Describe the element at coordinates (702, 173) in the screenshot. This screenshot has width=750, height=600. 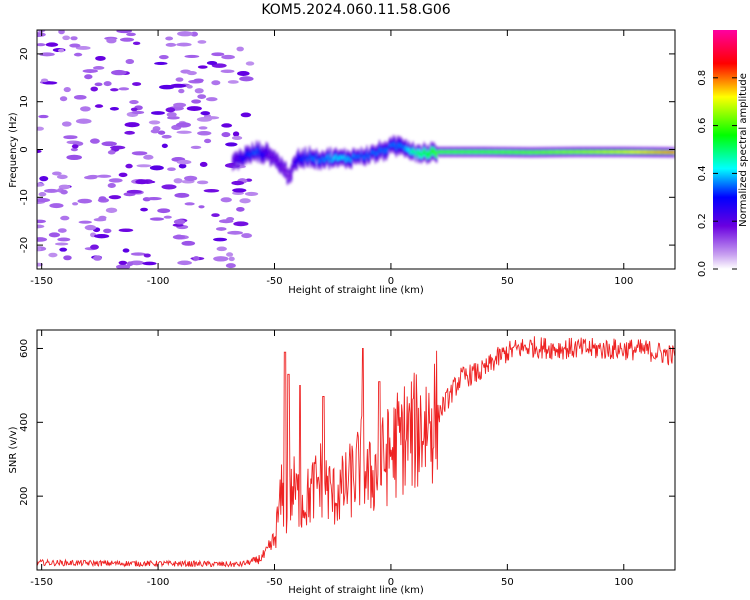
I see `colorbar-tick-label: 0.4` at that location.